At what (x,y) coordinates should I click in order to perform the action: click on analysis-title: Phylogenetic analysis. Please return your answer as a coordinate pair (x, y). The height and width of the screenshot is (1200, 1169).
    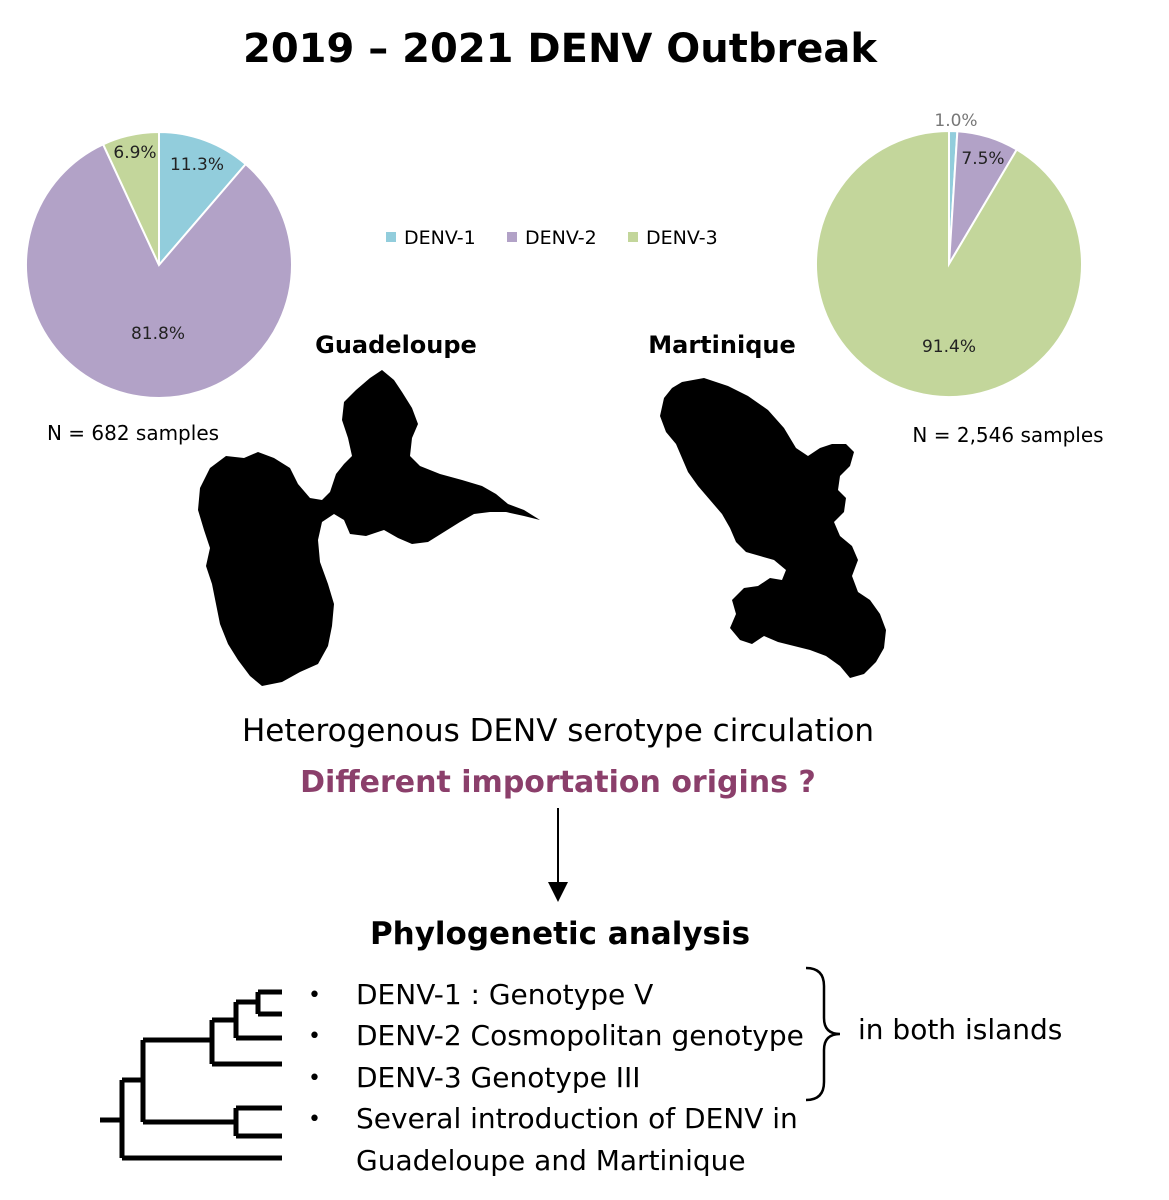
    Looking at the image, I should click on (560, 934).